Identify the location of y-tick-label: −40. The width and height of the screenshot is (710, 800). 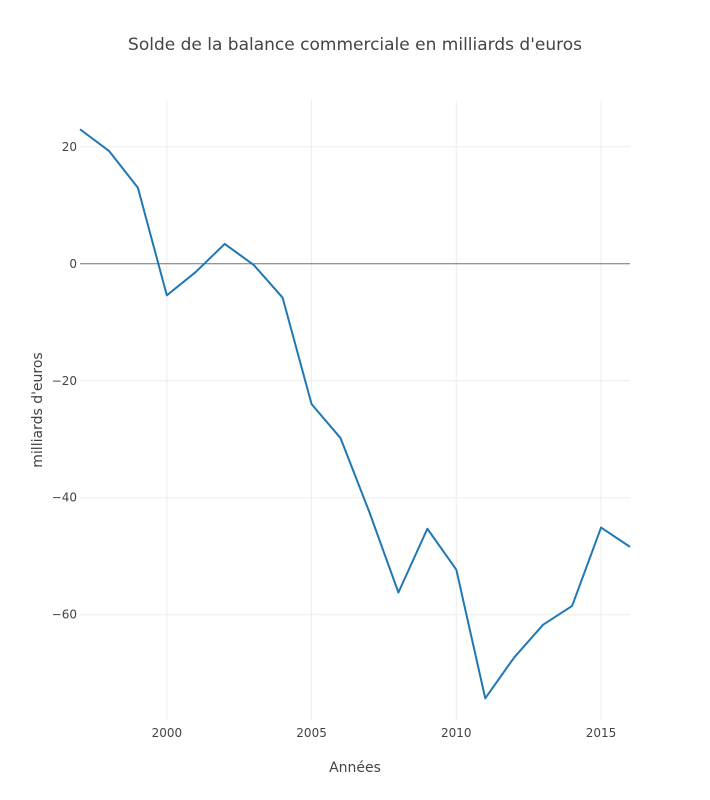
(64, 498).